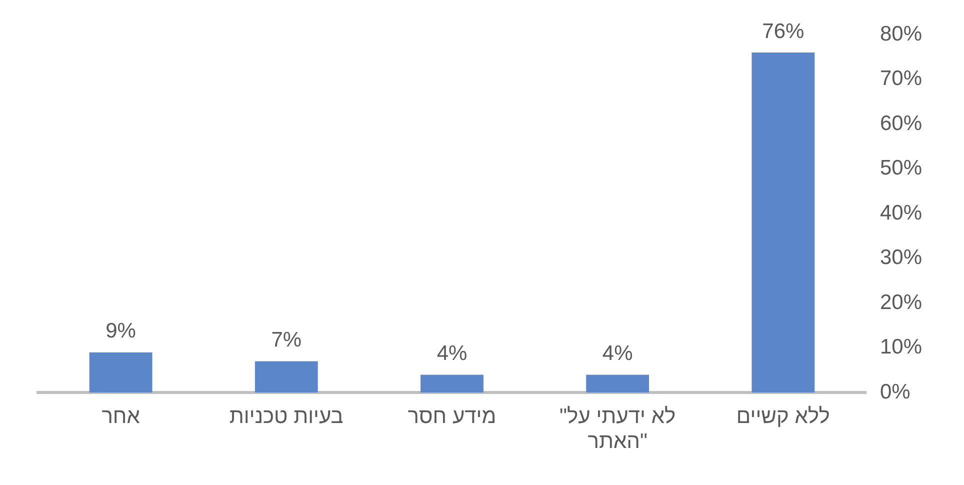 The height and width of the screenshot is (485, 964). What do you see at coordinates (783, 31) in the screenshot?
I see `data-label: 76%` at bounding box center [783, 31].